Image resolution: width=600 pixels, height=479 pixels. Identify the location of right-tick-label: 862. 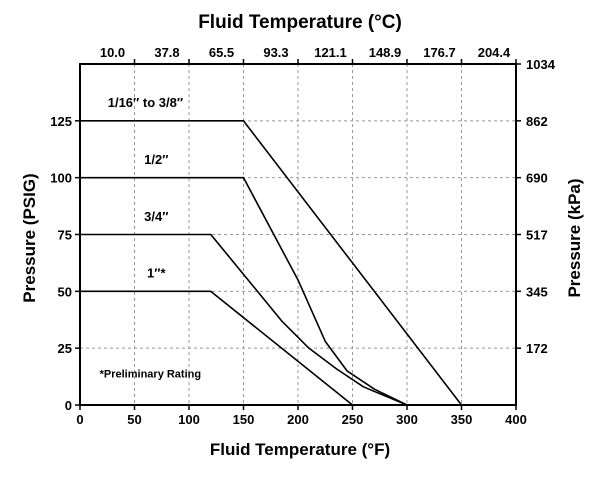
(537, 121).